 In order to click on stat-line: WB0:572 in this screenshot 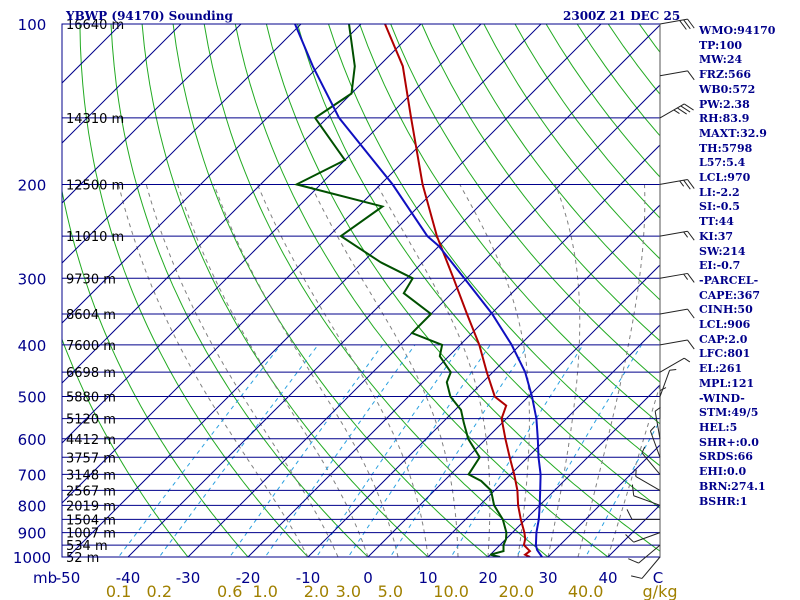, I will do `click(727, 89)`.